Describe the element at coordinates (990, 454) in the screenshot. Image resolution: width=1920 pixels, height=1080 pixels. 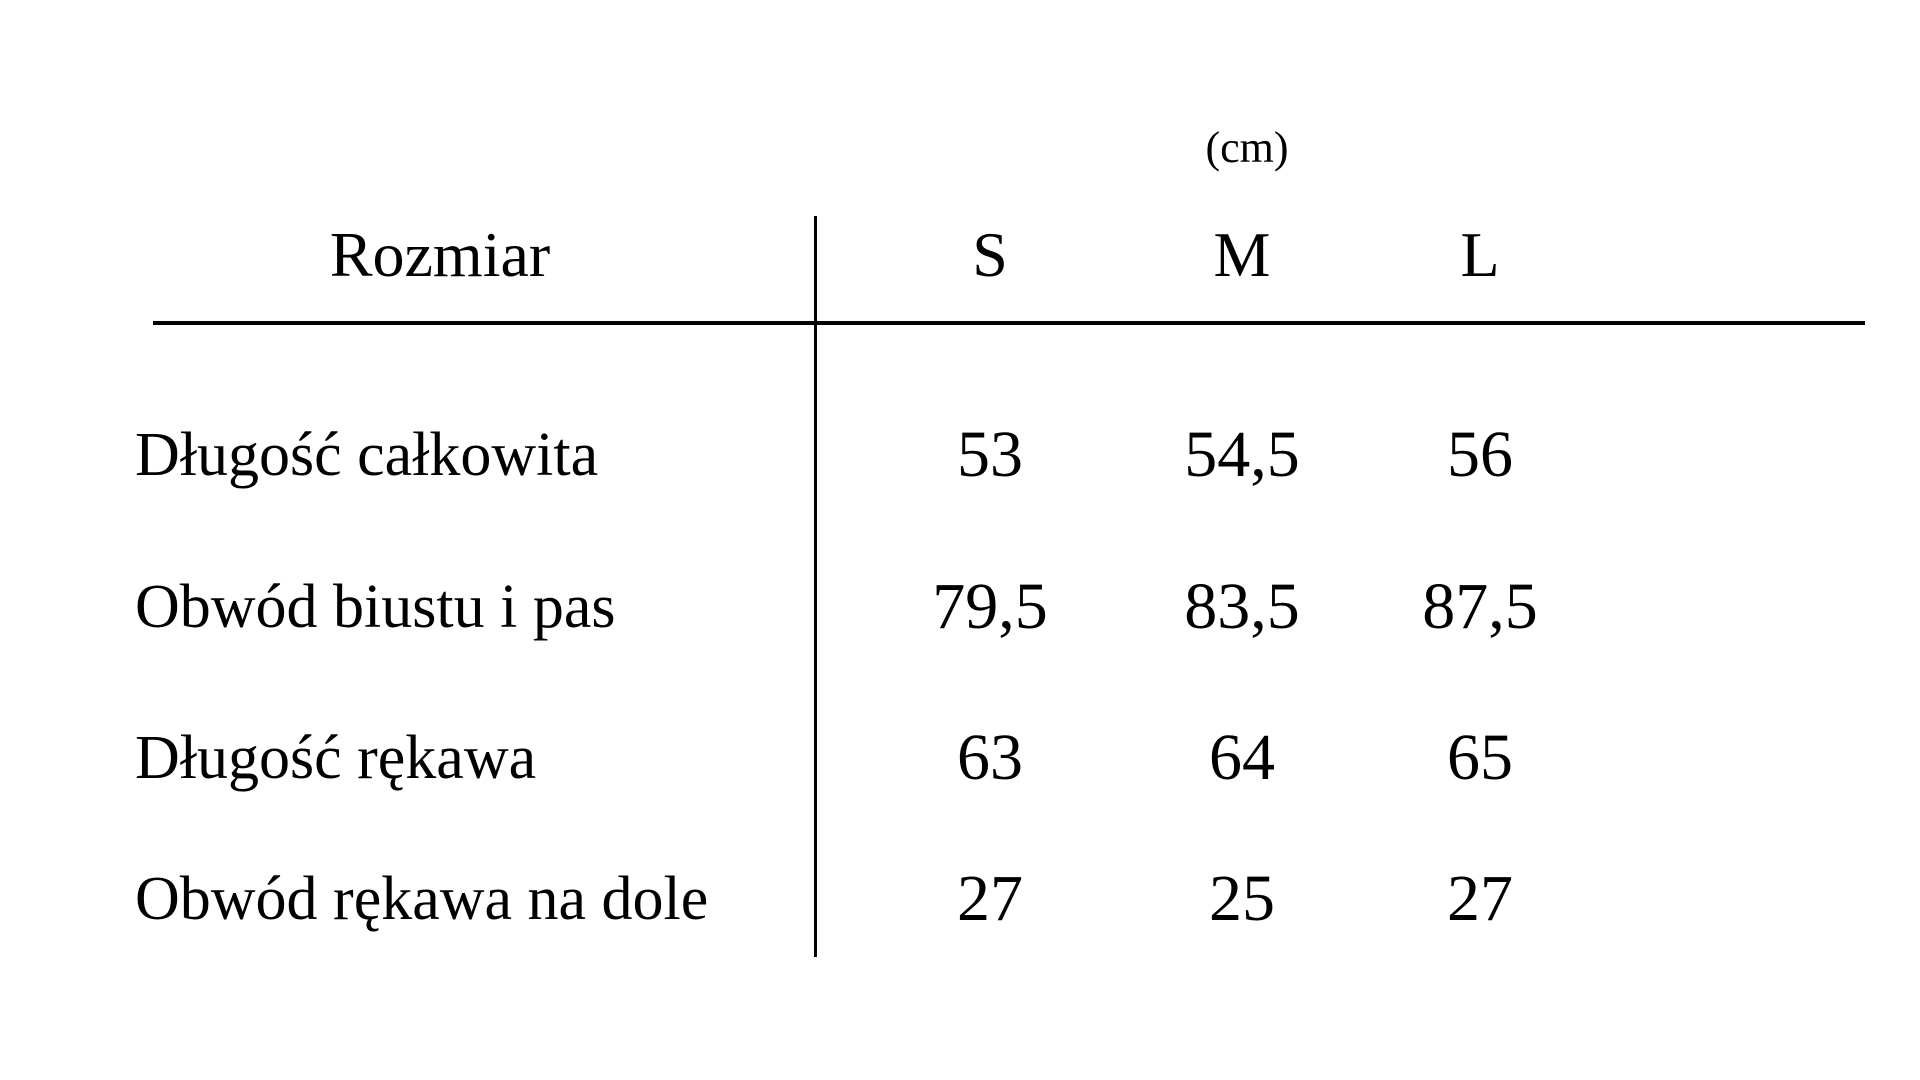
I see `value-dlugosc-calkowita-s: 53` at that location.